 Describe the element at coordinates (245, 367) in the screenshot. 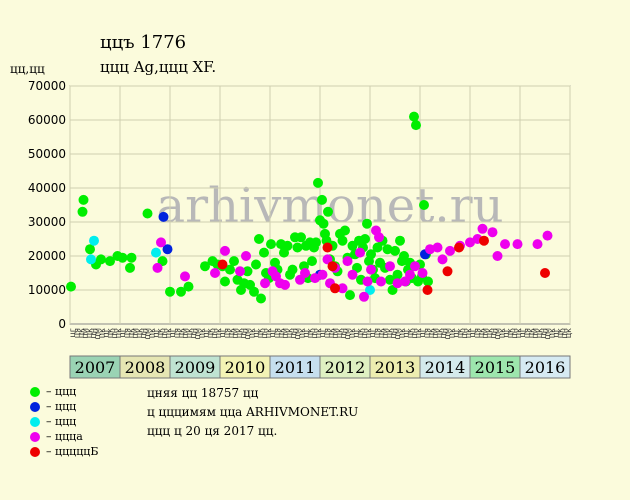

I see `year-label: 2010` at that location.